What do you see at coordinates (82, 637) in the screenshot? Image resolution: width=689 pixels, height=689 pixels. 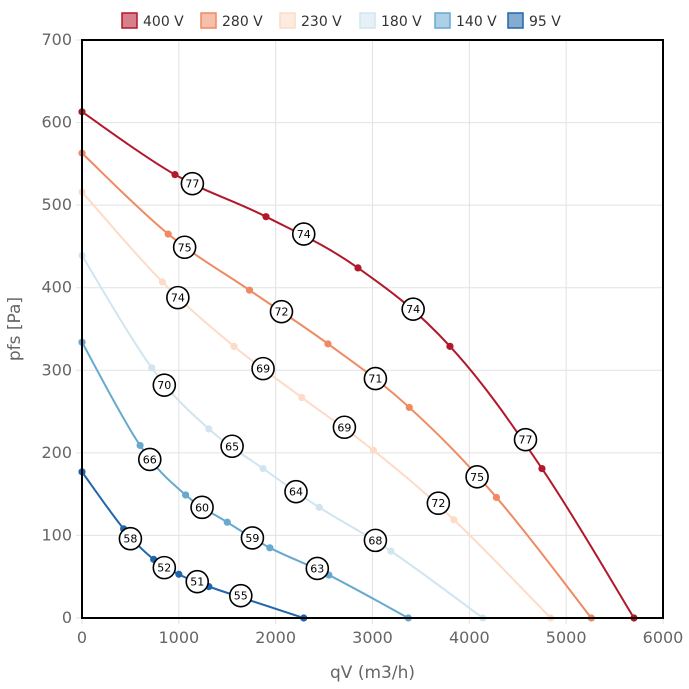 I see `x-tick-label: 0` at bounding box center [82, 637].